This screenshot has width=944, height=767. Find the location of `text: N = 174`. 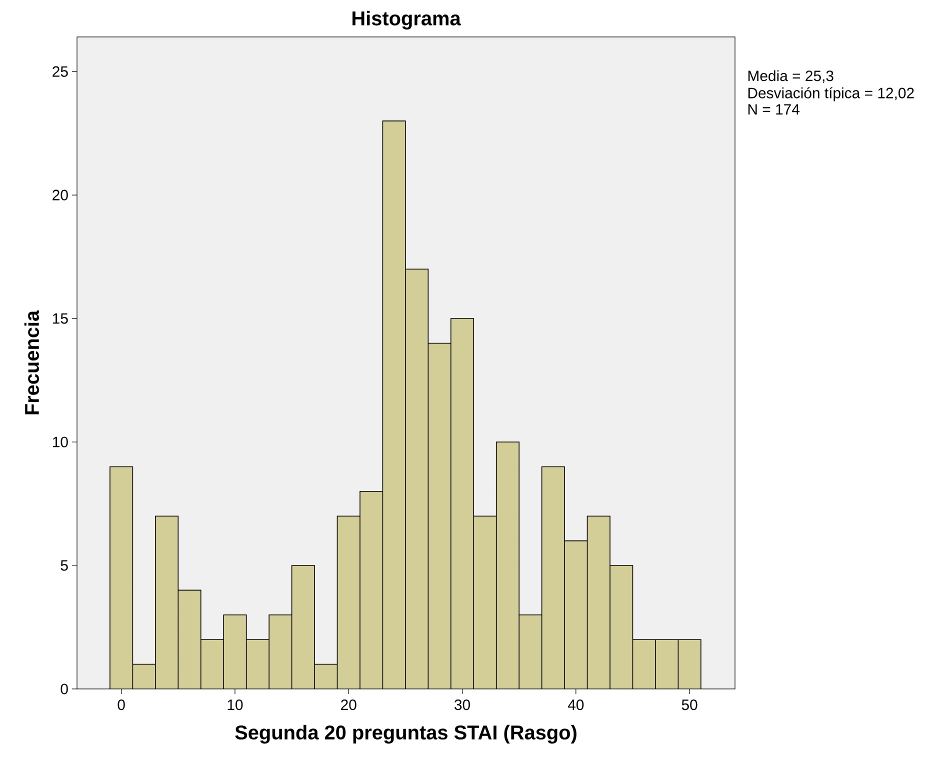

text: N = 174 is located at coordinates (774, 109).